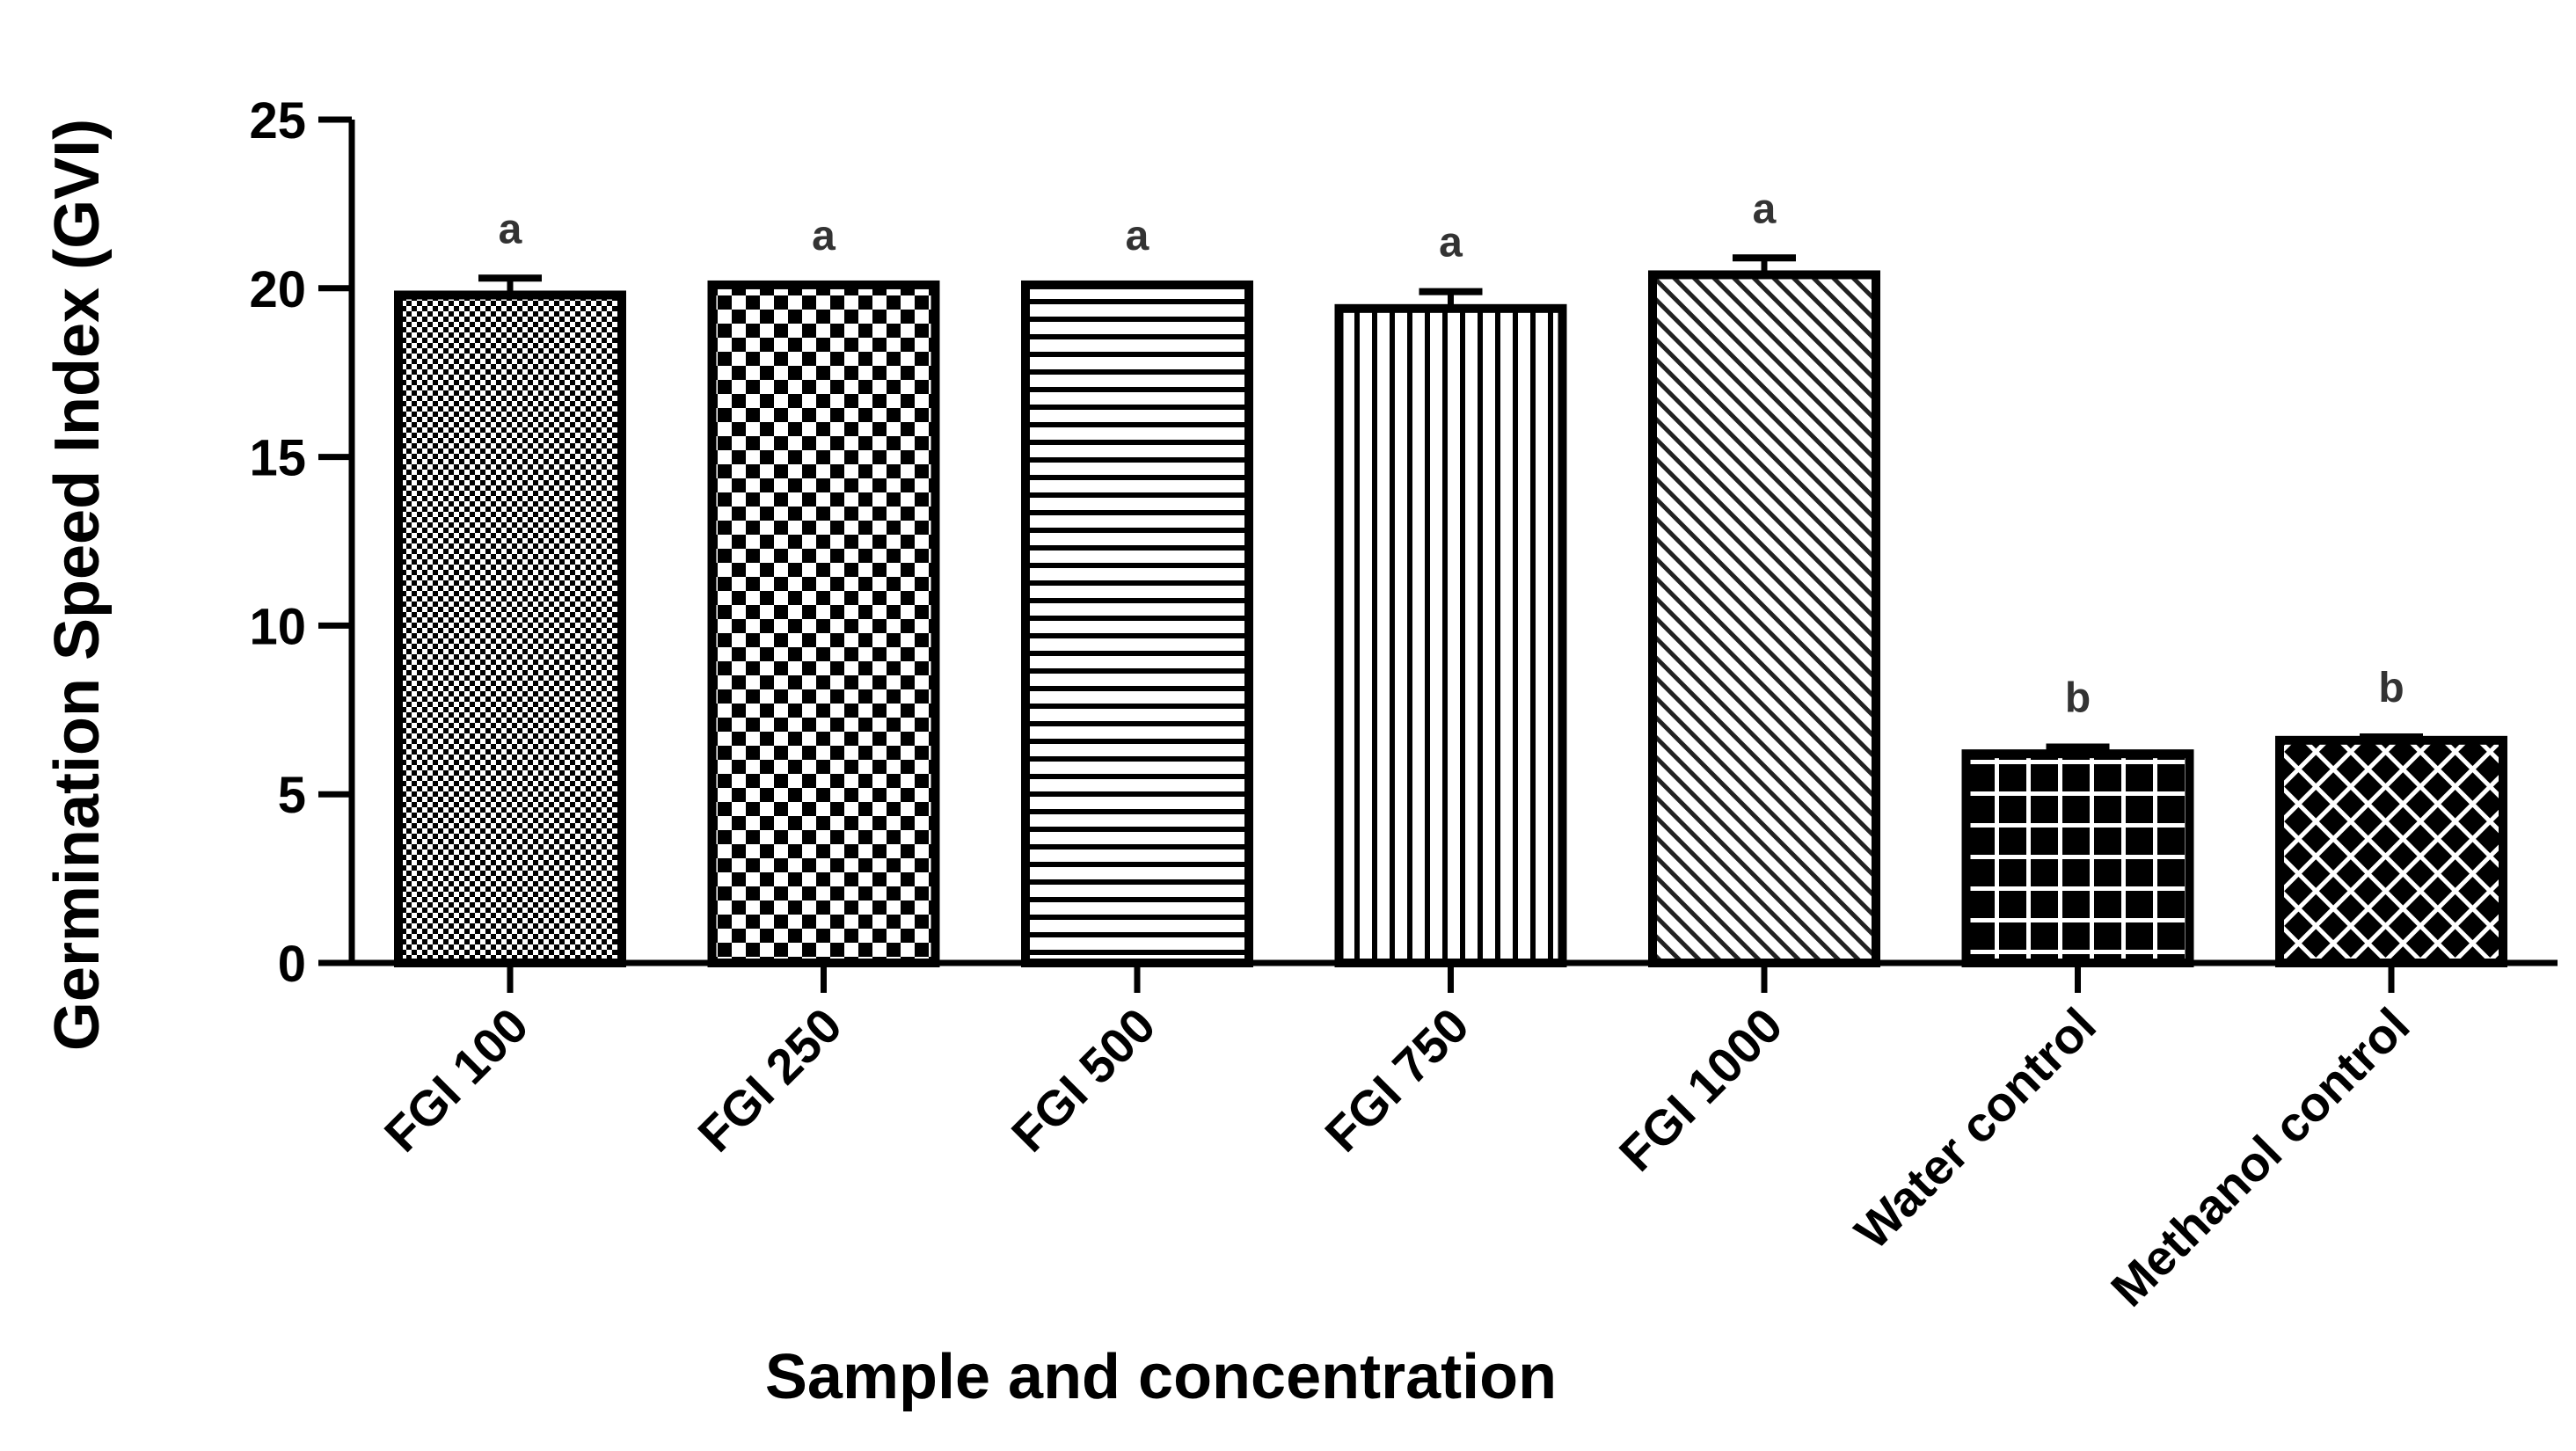 This screenshot has width=2576, height=1451. What do you see at coordinates (2260, 1157) in the screenshot?
I see `x-tick-label: Methanol control` at bounding box center [2260, 1157].